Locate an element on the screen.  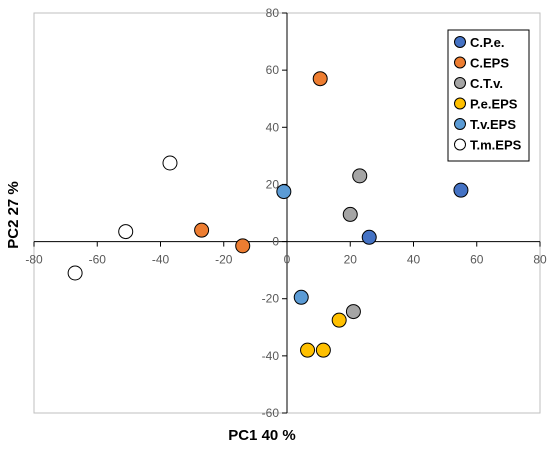
x-tick-label: -60 is located at coordinates (98, 260).